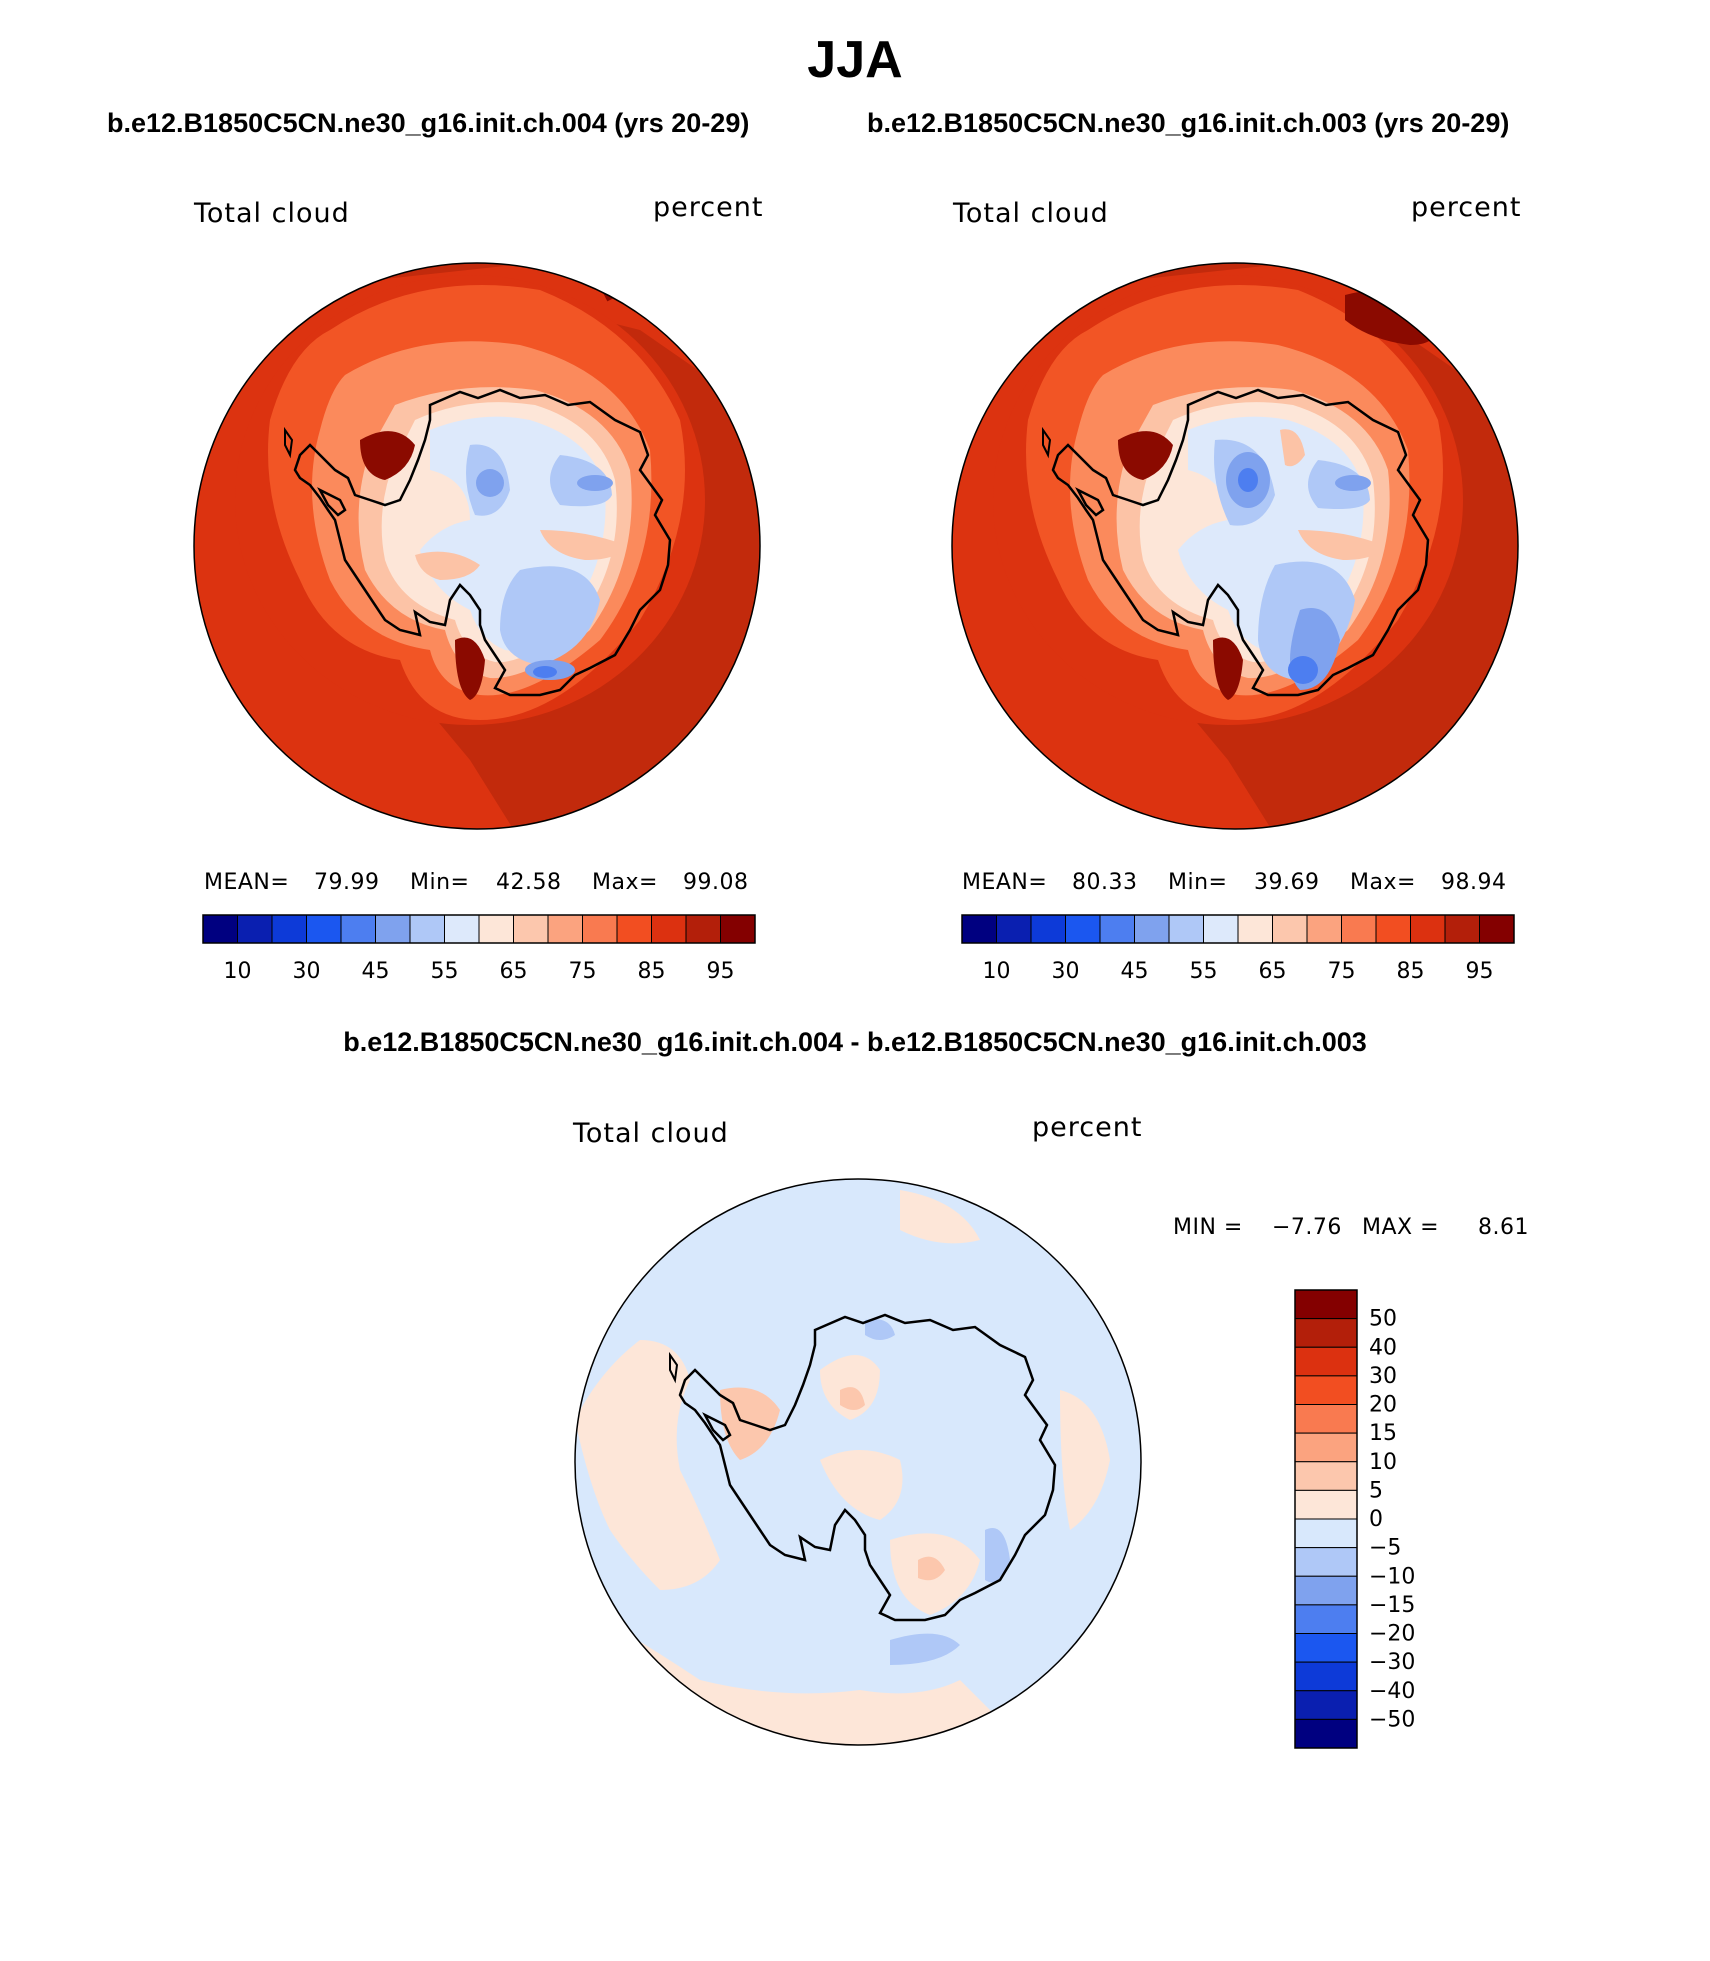  I want to click on panel3-coastline, so click(867, 1467).